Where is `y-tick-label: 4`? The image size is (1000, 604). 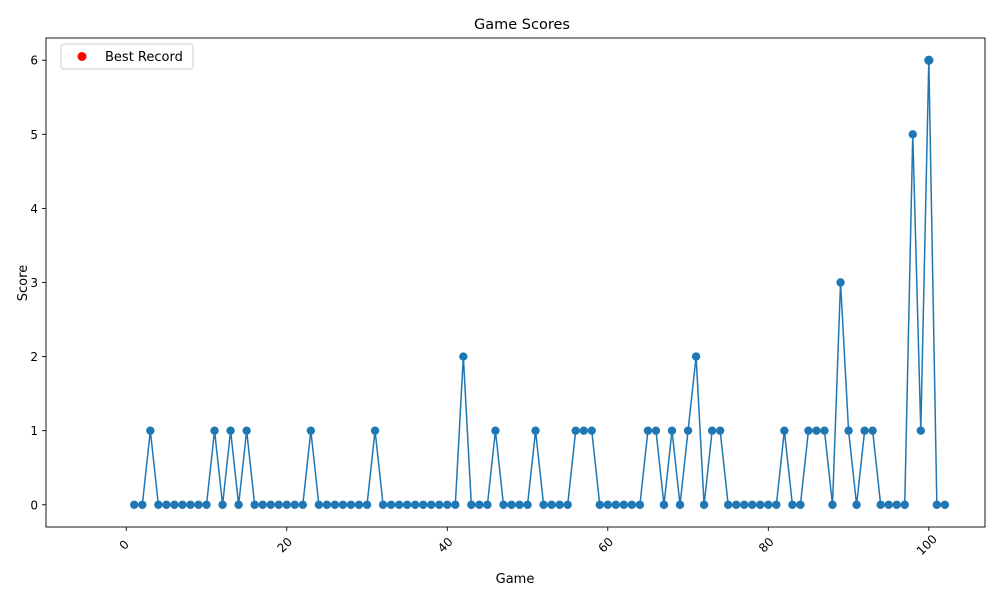
y-tick-label: 4 is located at coordinates (34, 209).